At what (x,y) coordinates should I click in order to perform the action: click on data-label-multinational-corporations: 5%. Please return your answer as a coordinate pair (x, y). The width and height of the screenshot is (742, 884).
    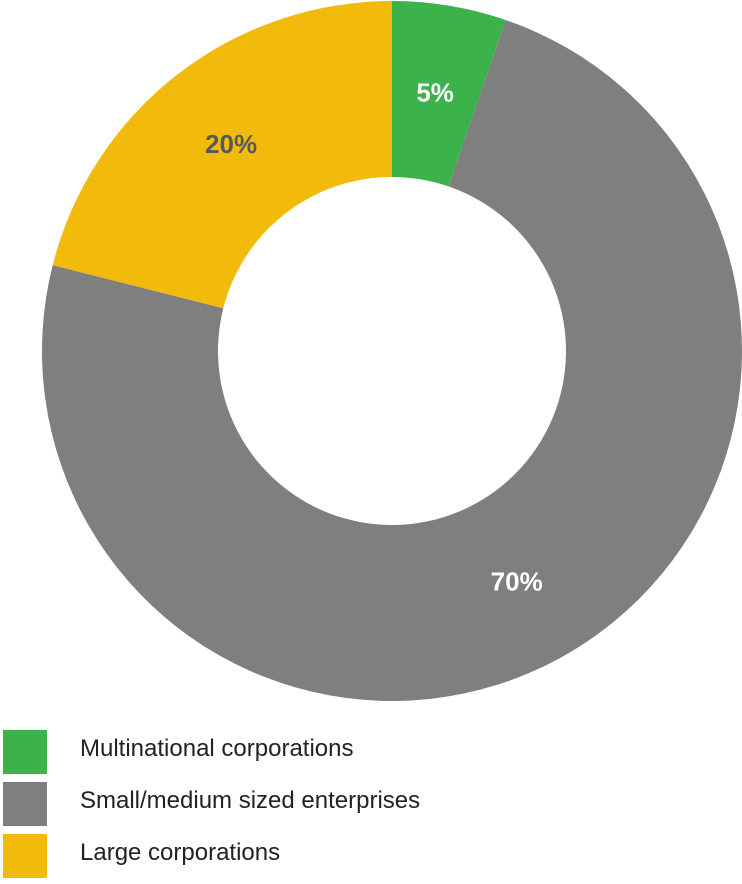
    Looking at the image, I should click on (435, 93).